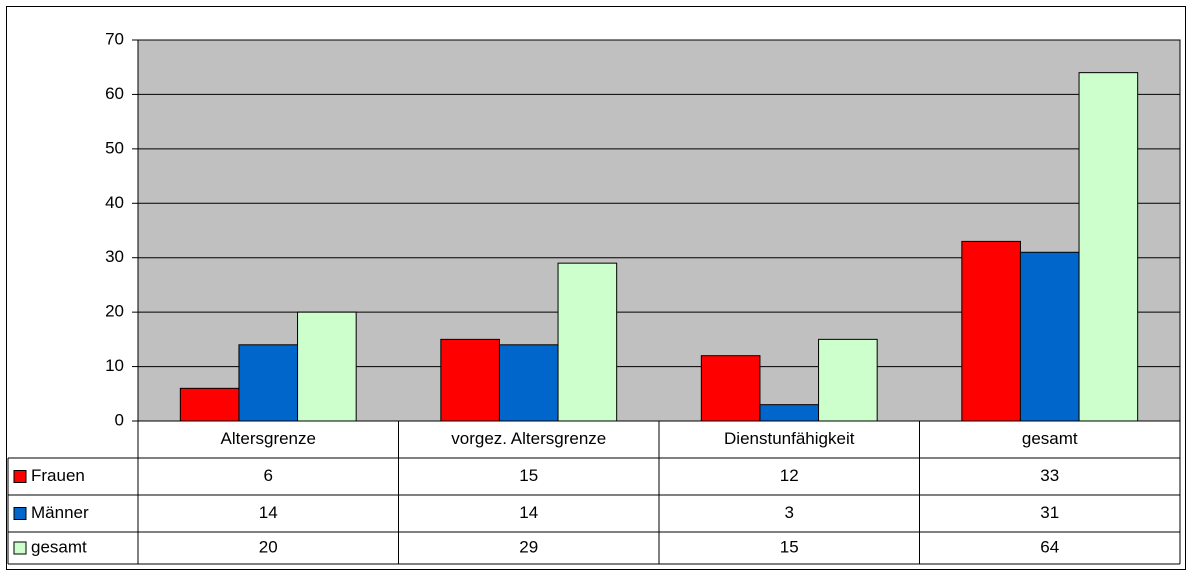 The height and width of the screenshot is (576, 1192). I want to click on table-value: 12, so click(789, 475).